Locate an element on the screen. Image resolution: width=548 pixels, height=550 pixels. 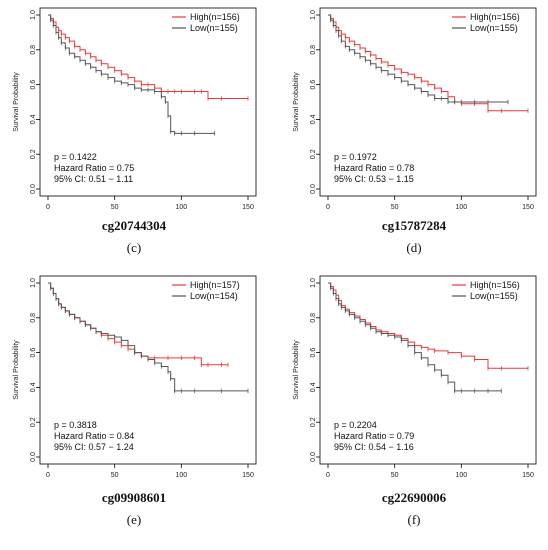
legend-label: Low(n=154) is located at coordinates (214, 296).